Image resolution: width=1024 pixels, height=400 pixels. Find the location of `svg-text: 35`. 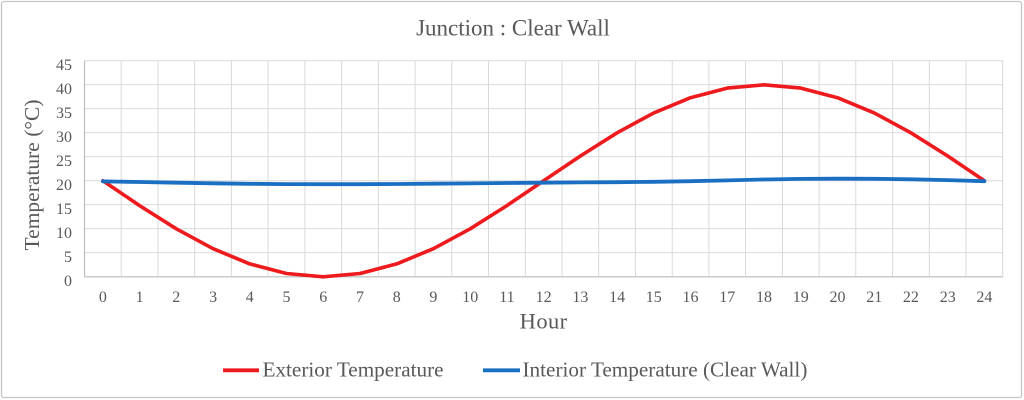

svg-text: 35 is located at coordinates (64, 113).